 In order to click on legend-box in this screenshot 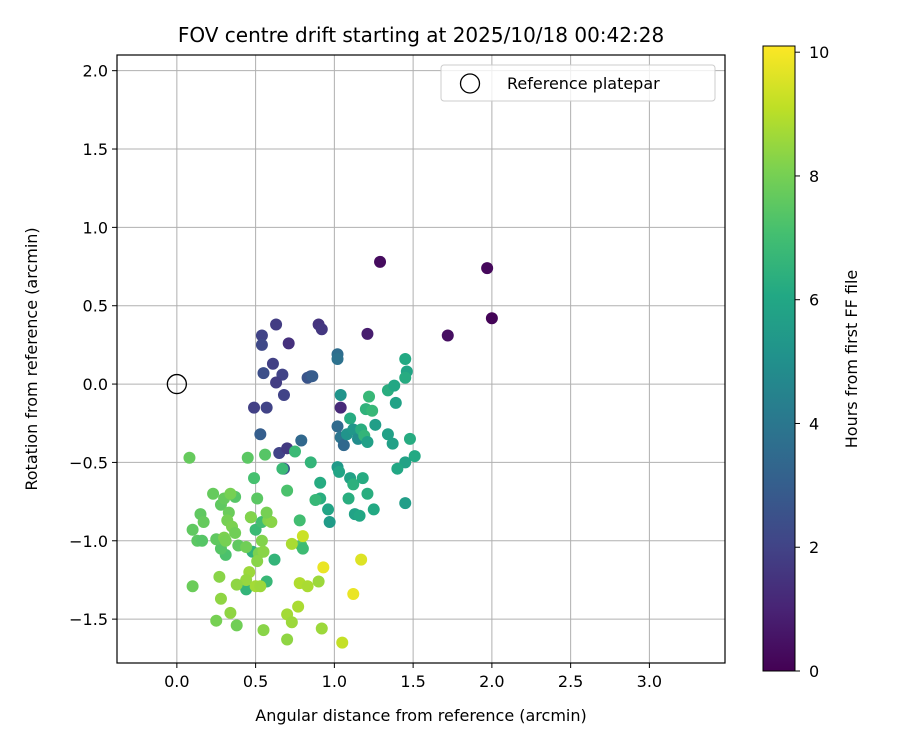, I will do `click(578, 83)`.